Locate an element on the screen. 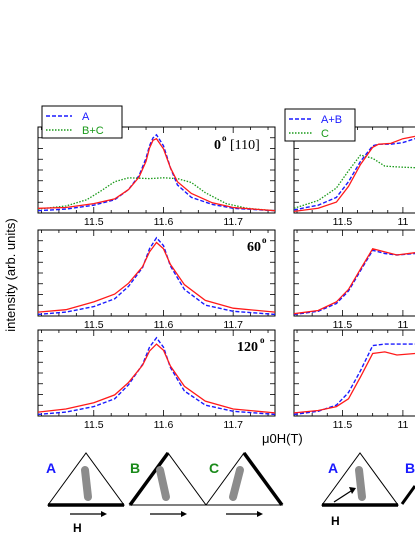  diagram-c-edge is located at coordinates (263, 479).